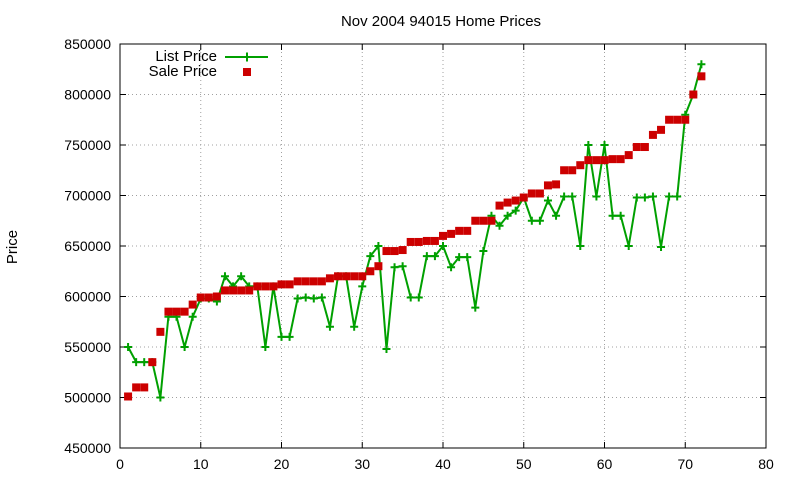 This screenshot has width=800, height=480. Describe the element at coordinates (12, 247) in the screenshot. I see `y-axis-label: Price` at that location.